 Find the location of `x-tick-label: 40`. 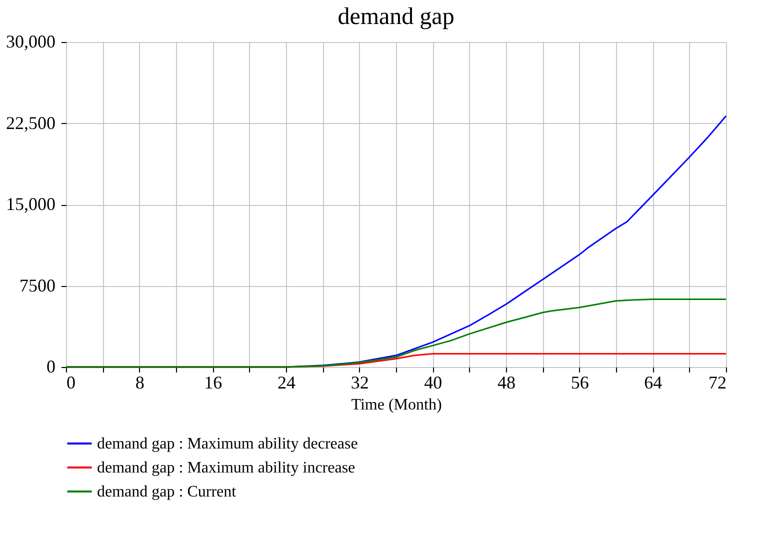

x-tick-label: 40 is located at coordinates (433, 382).